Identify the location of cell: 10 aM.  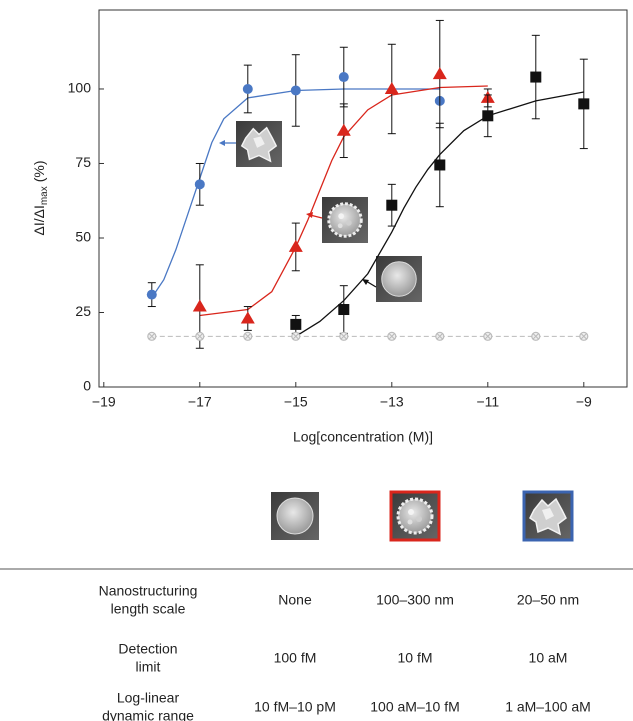
(548, 658).